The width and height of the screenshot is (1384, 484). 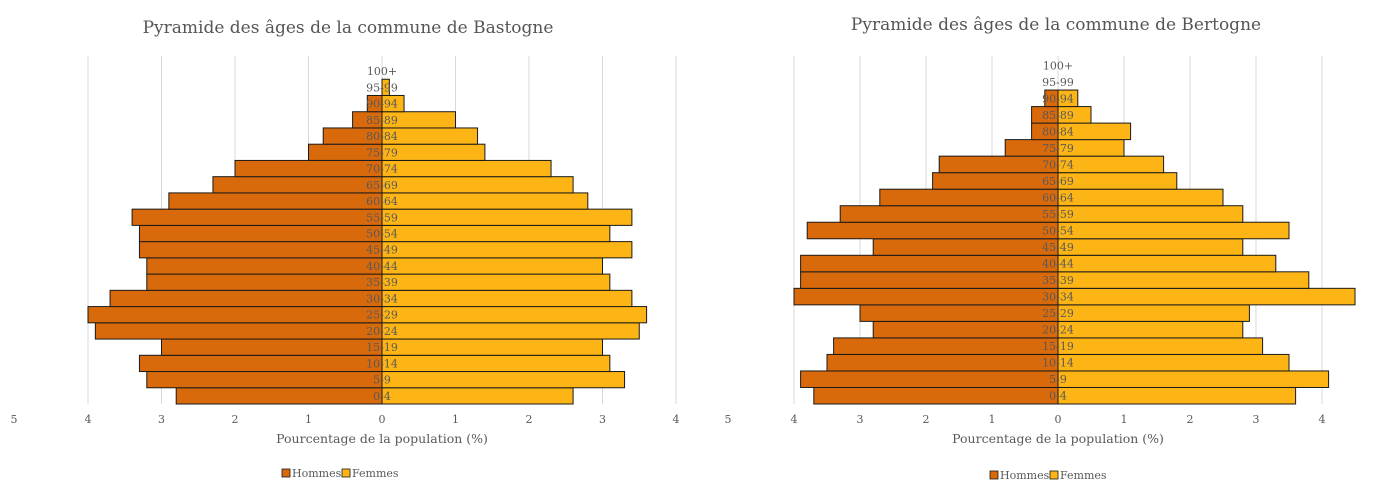 What do you see at coordinates (1058, 214) in the screenshot?
I see `age-category-label: 55-59` at bounding box center [1058, 214].